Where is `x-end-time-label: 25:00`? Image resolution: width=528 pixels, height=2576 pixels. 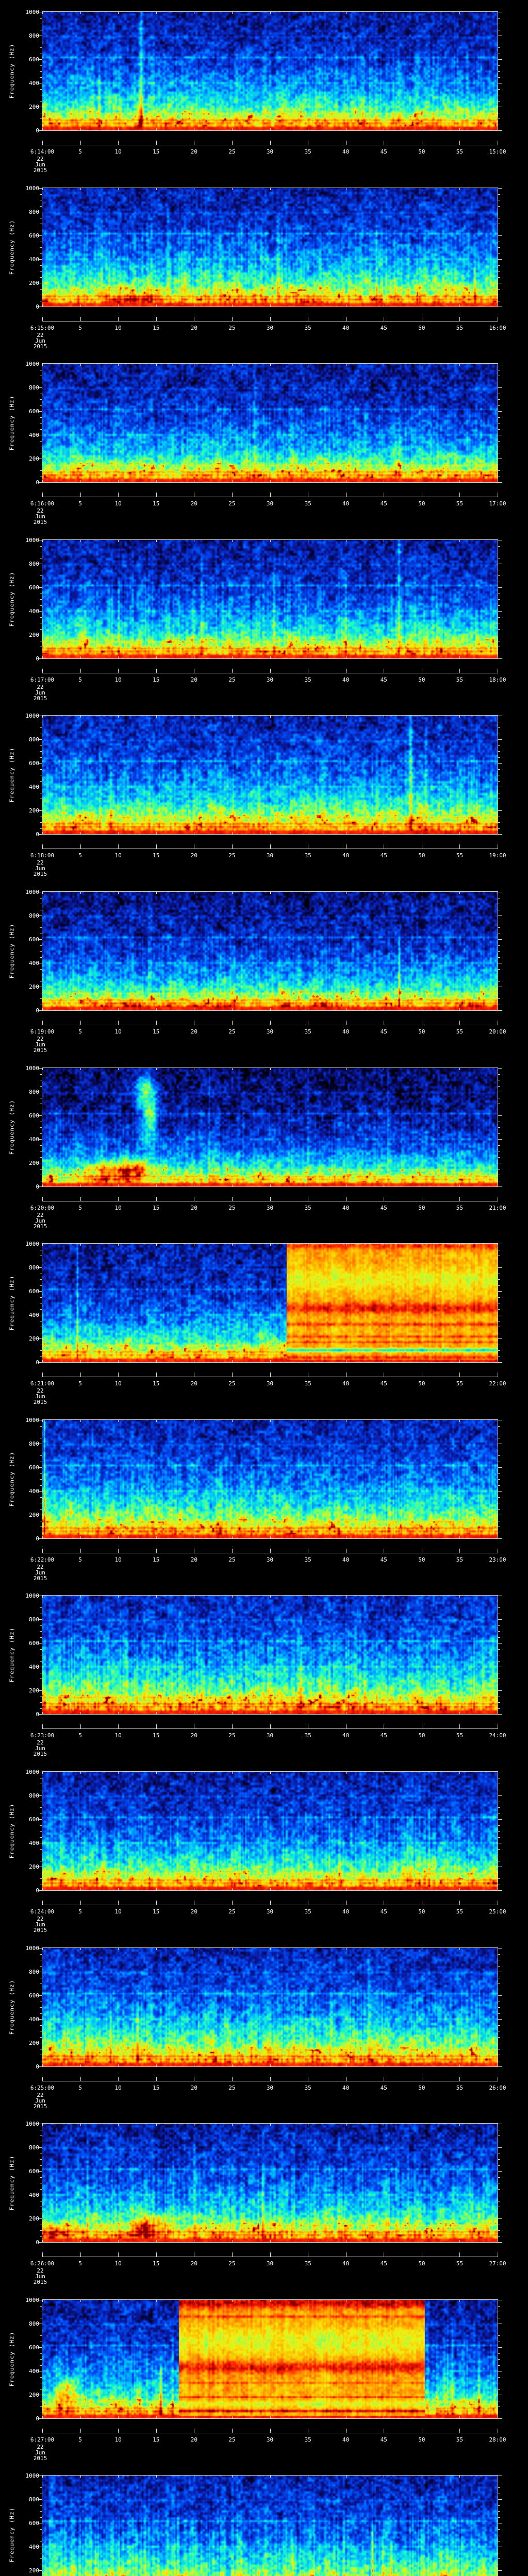
x-end-time-label: 25:00 is located at coordinates (497, 1911).